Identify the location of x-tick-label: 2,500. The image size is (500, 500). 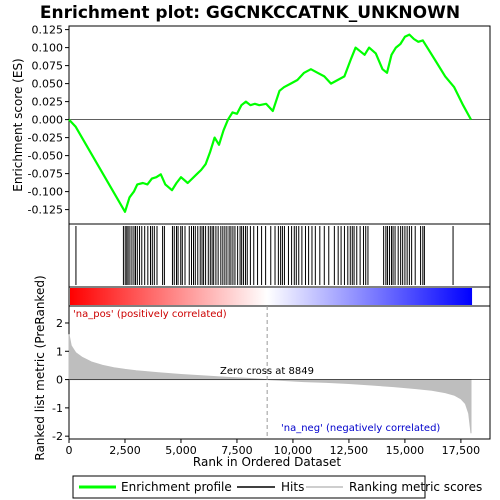
(125, 450).